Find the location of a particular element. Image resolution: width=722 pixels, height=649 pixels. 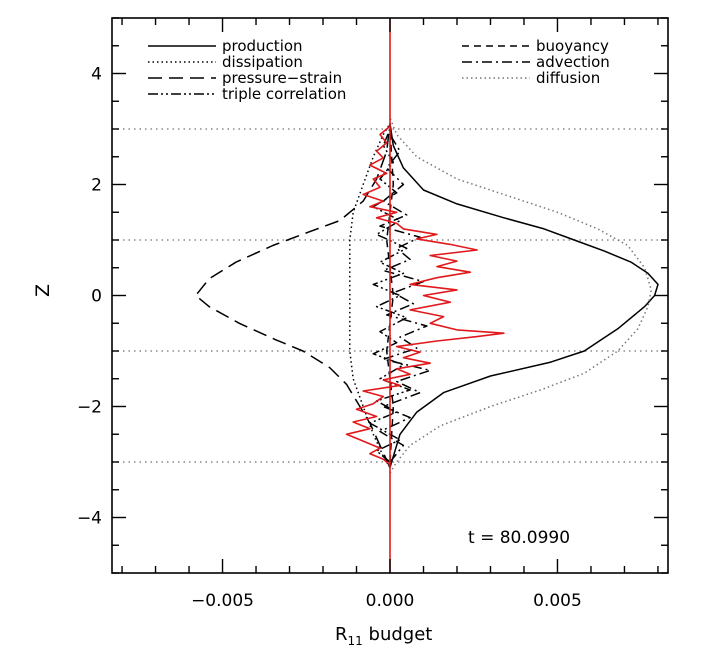

x-tick-label: 0.000 is located at coordinates (390, 601).